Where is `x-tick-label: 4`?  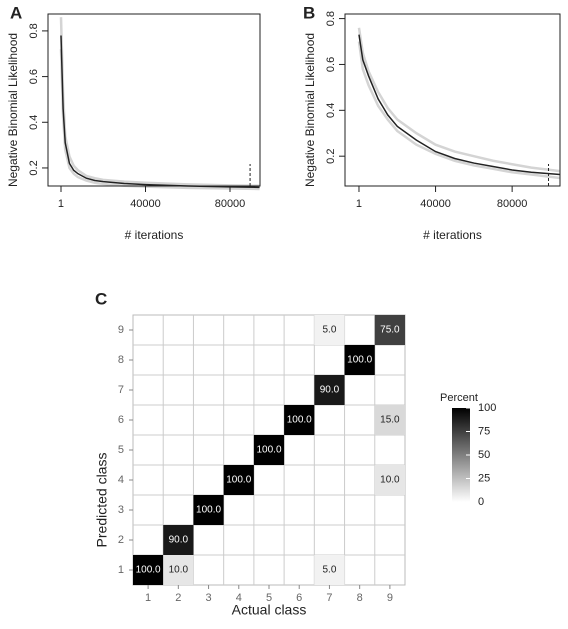 x-tick-label: 4 is located at coordinates (239, 598).